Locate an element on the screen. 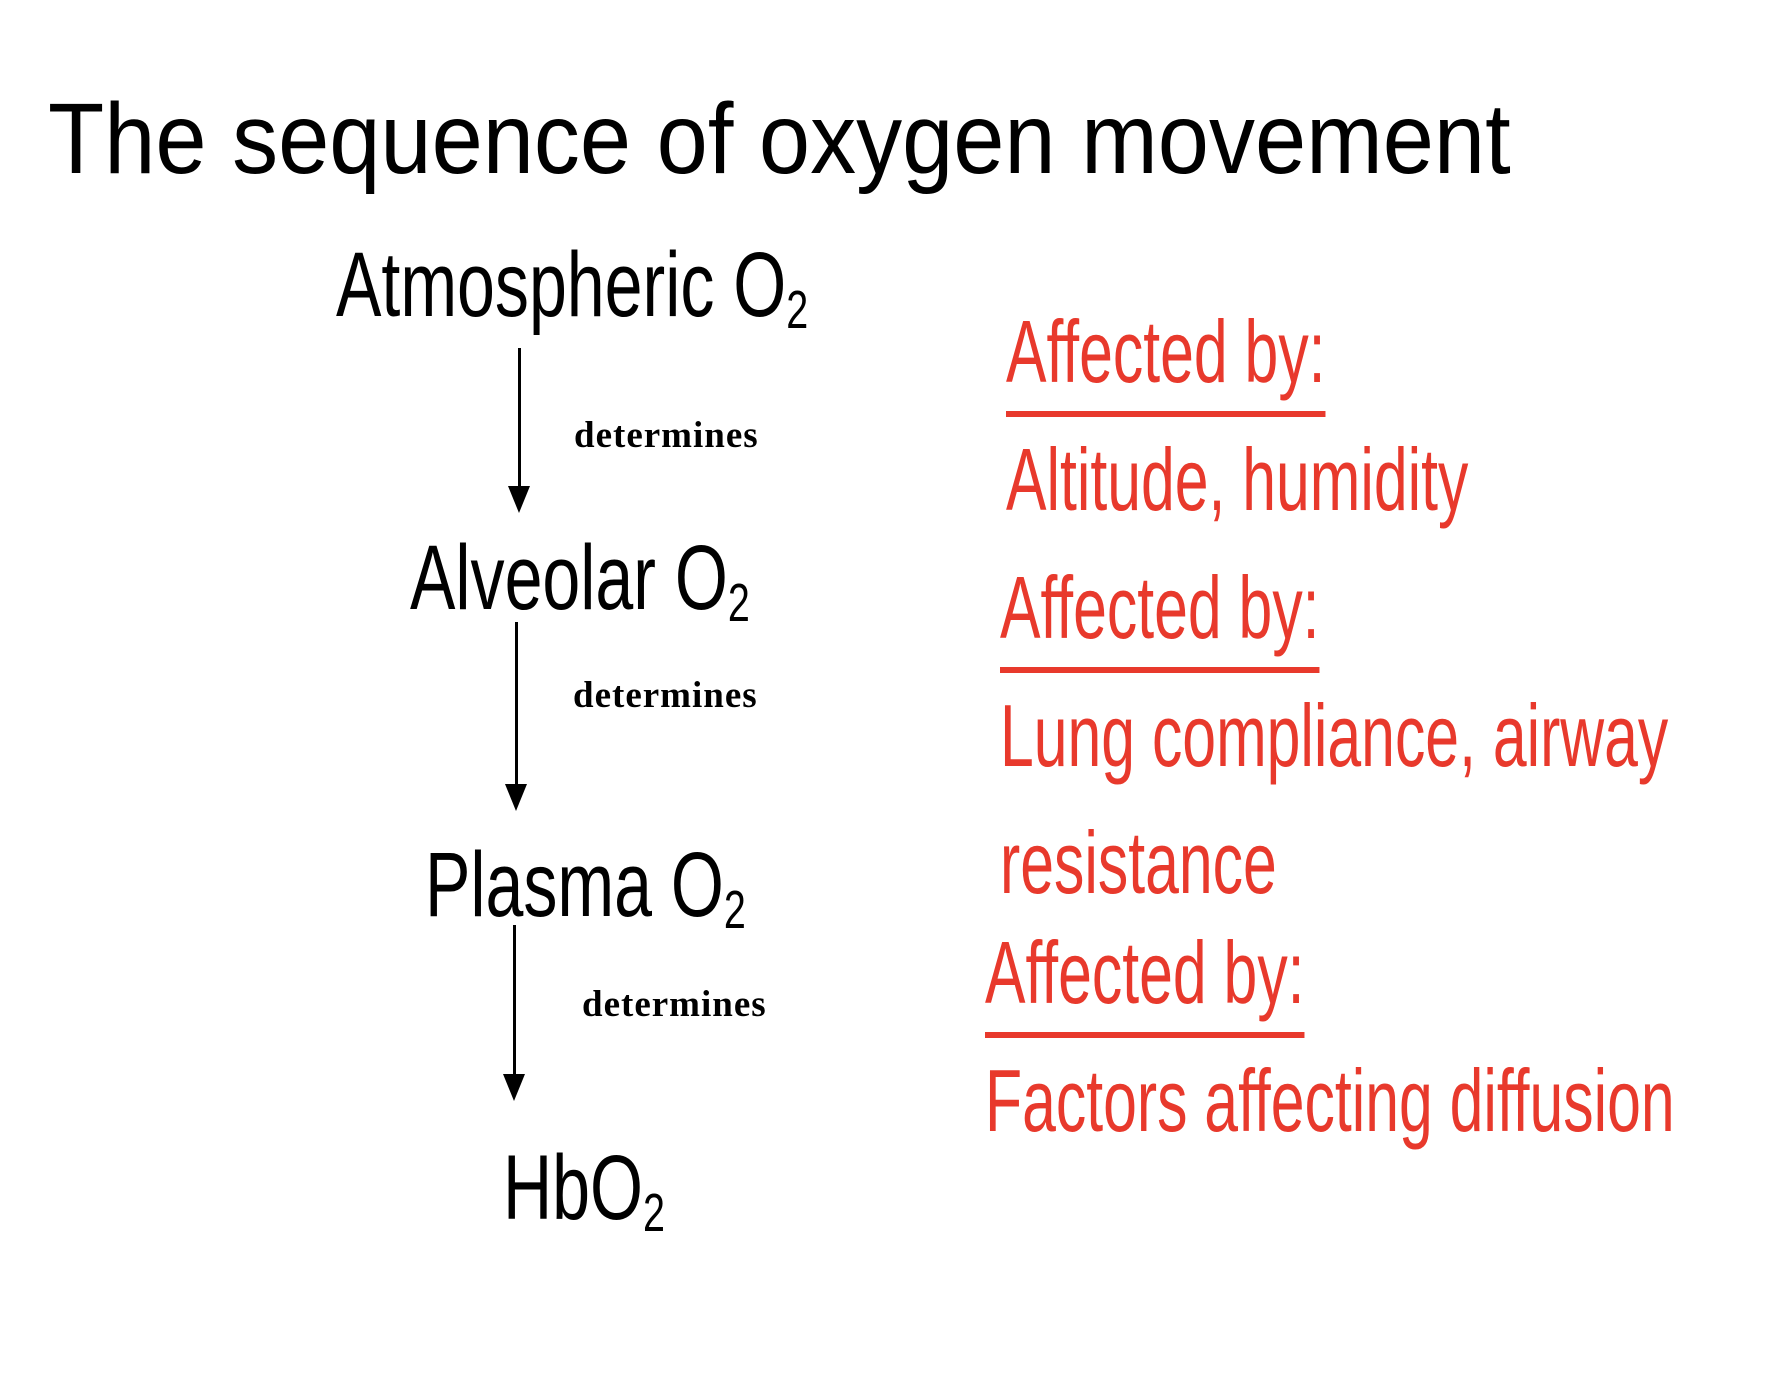  page-title: The sequence of oxygen movement is located at coordinates (779, 139).